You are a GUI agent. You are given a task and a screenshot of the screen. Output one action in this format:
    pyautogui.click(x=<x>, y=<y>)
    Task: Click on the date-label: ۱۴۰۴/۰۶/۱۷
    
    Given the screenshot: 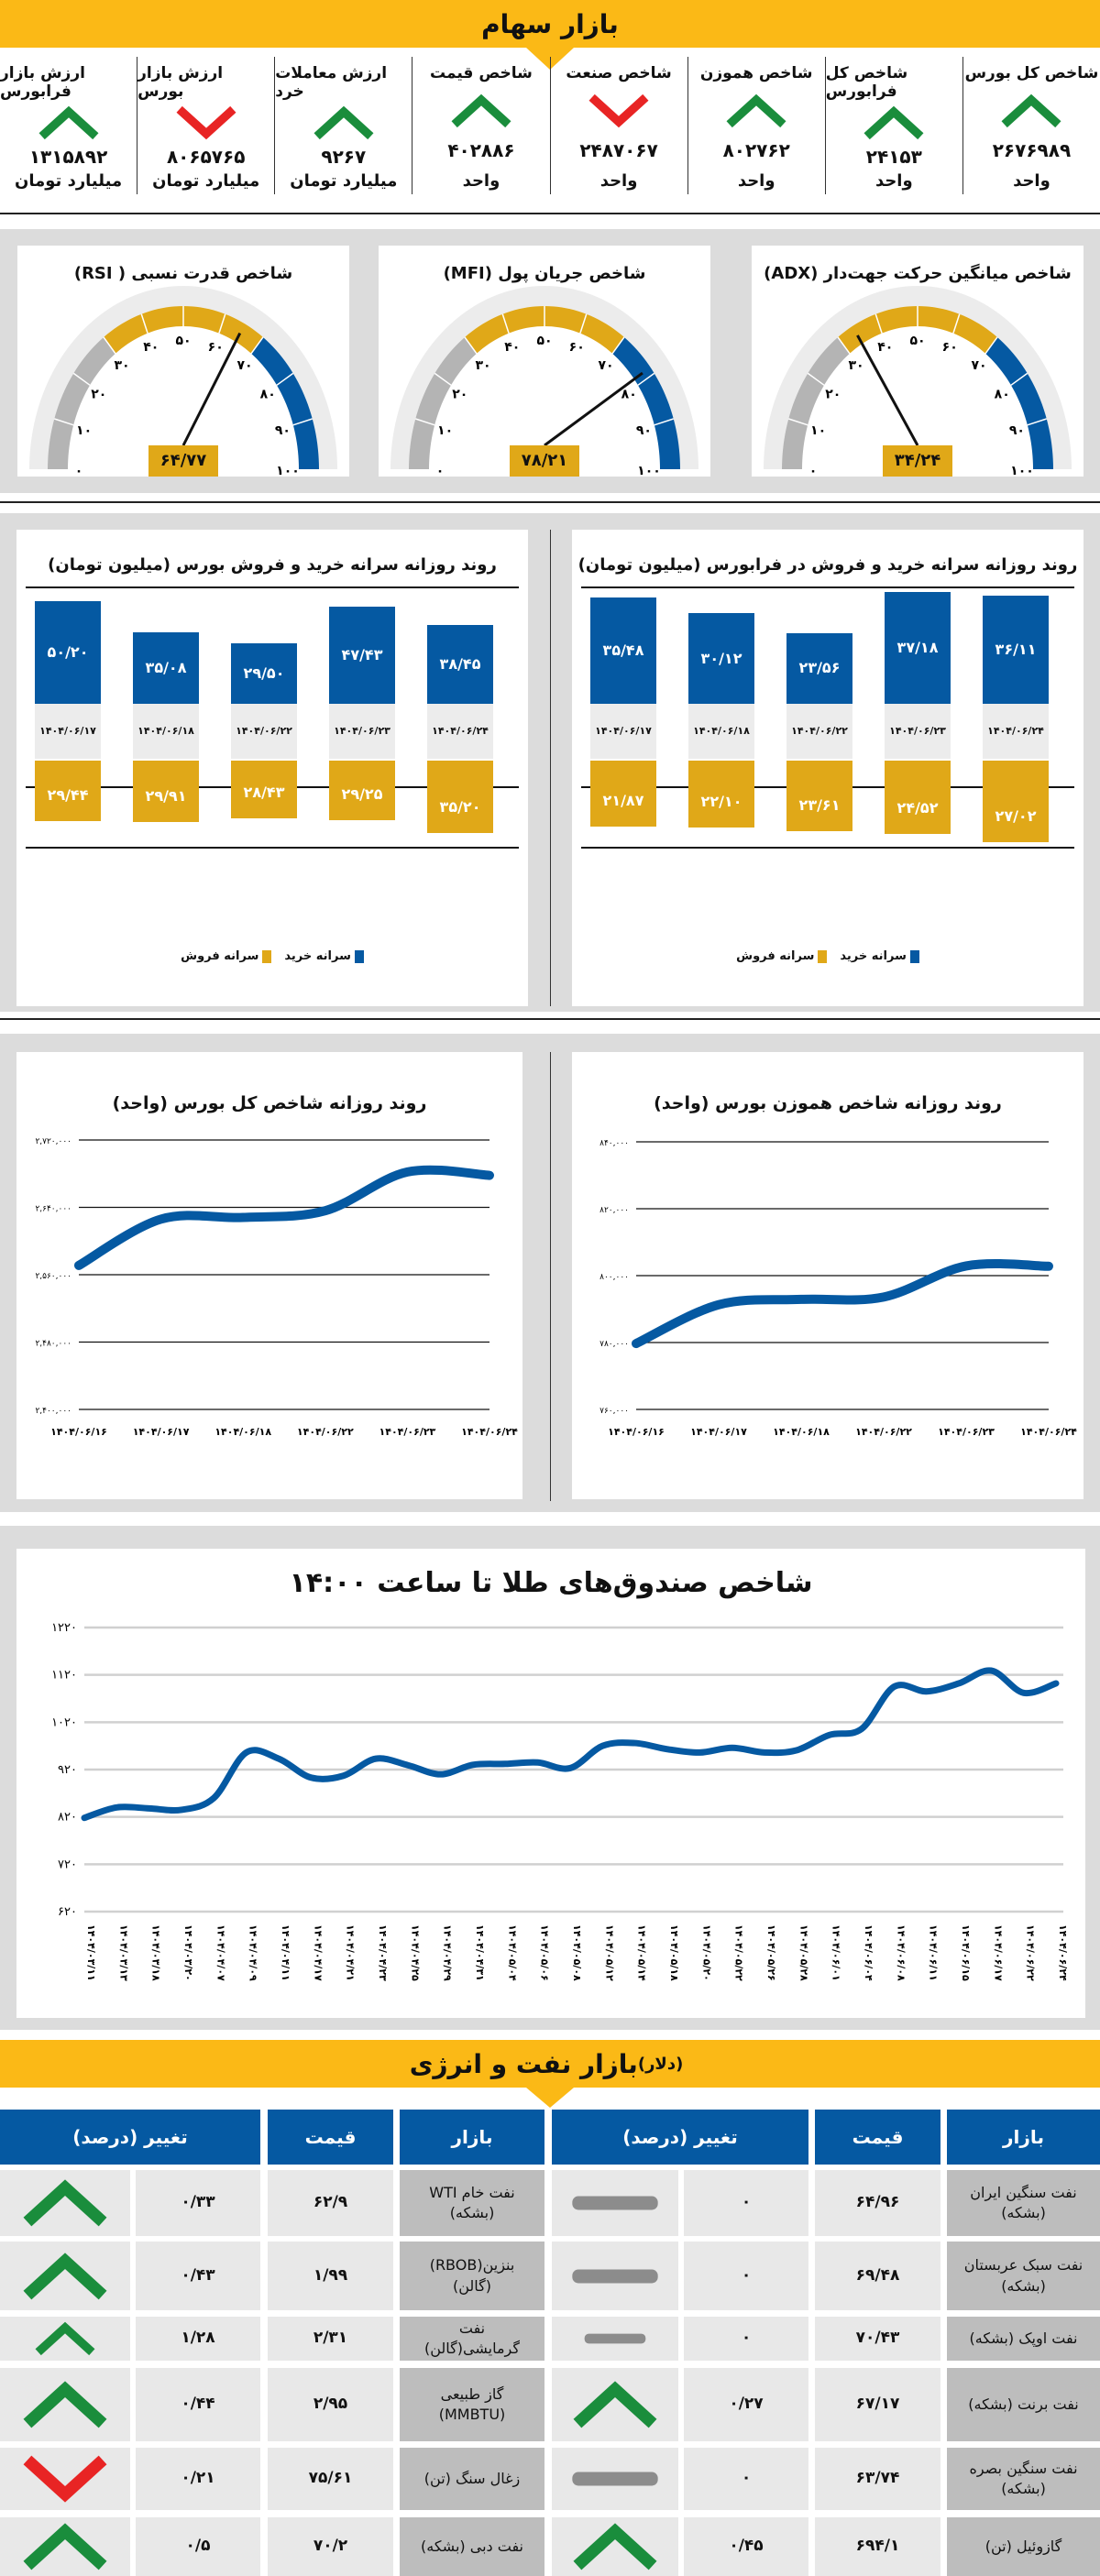 What is the action you would take?
    pyautogui.click(x=68, y=731)
    